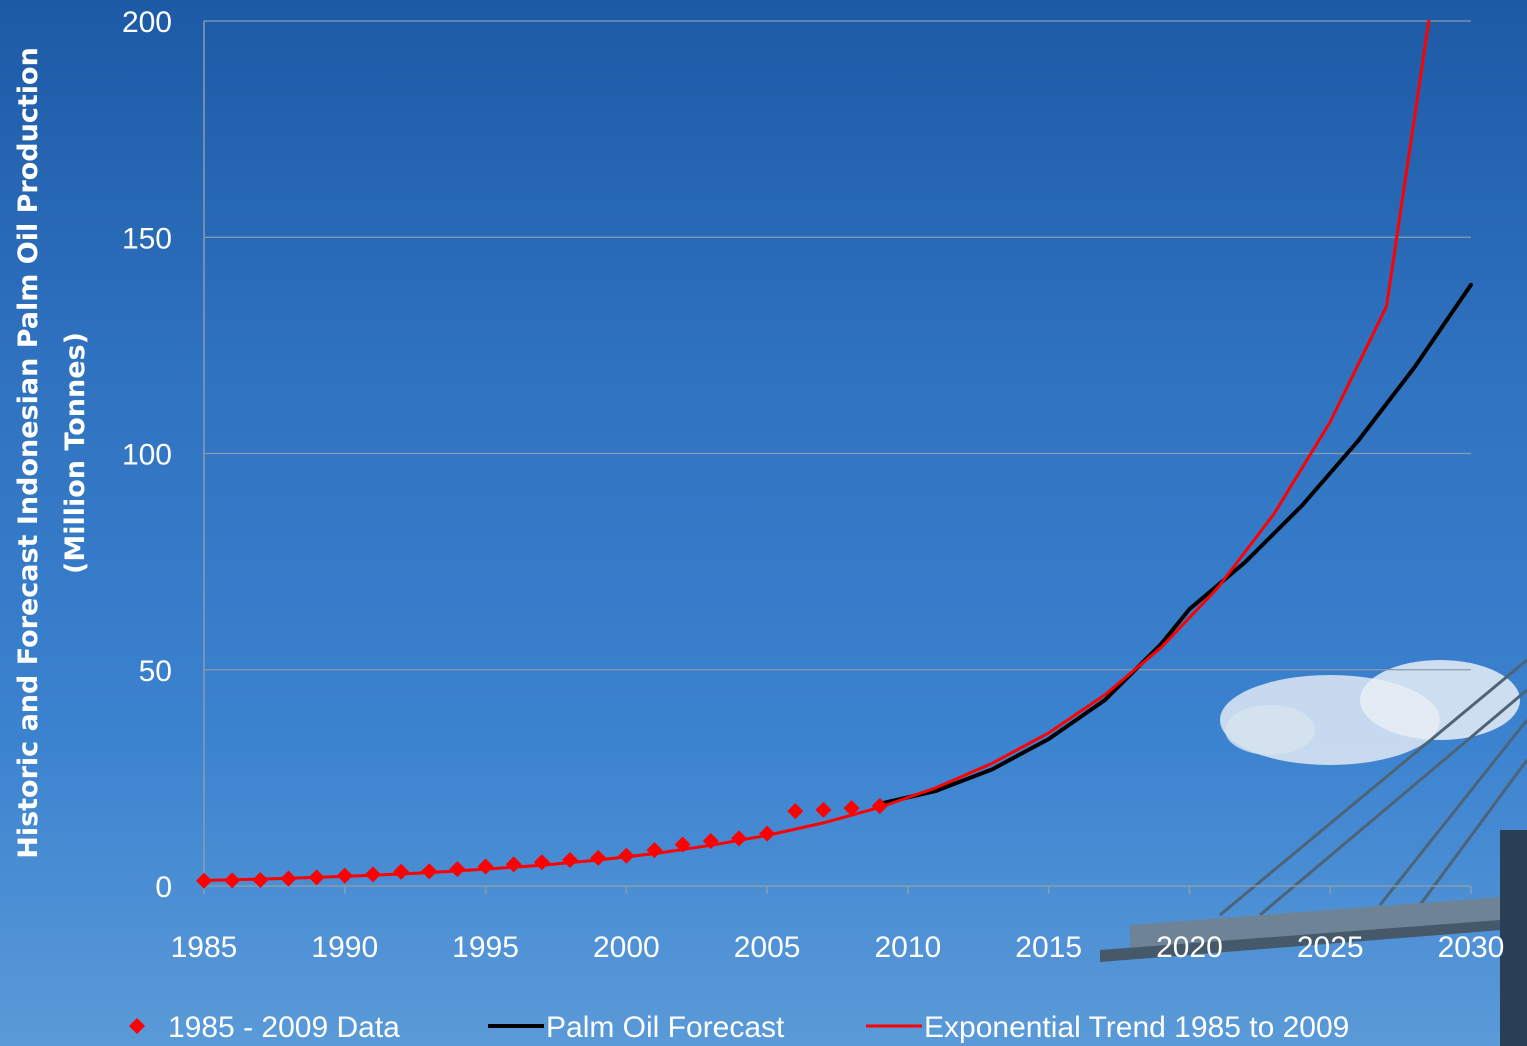 The height and width of the screenshot is (1046, 1527). I want to click on x-tick-label: 2030, so click(1471, 947).